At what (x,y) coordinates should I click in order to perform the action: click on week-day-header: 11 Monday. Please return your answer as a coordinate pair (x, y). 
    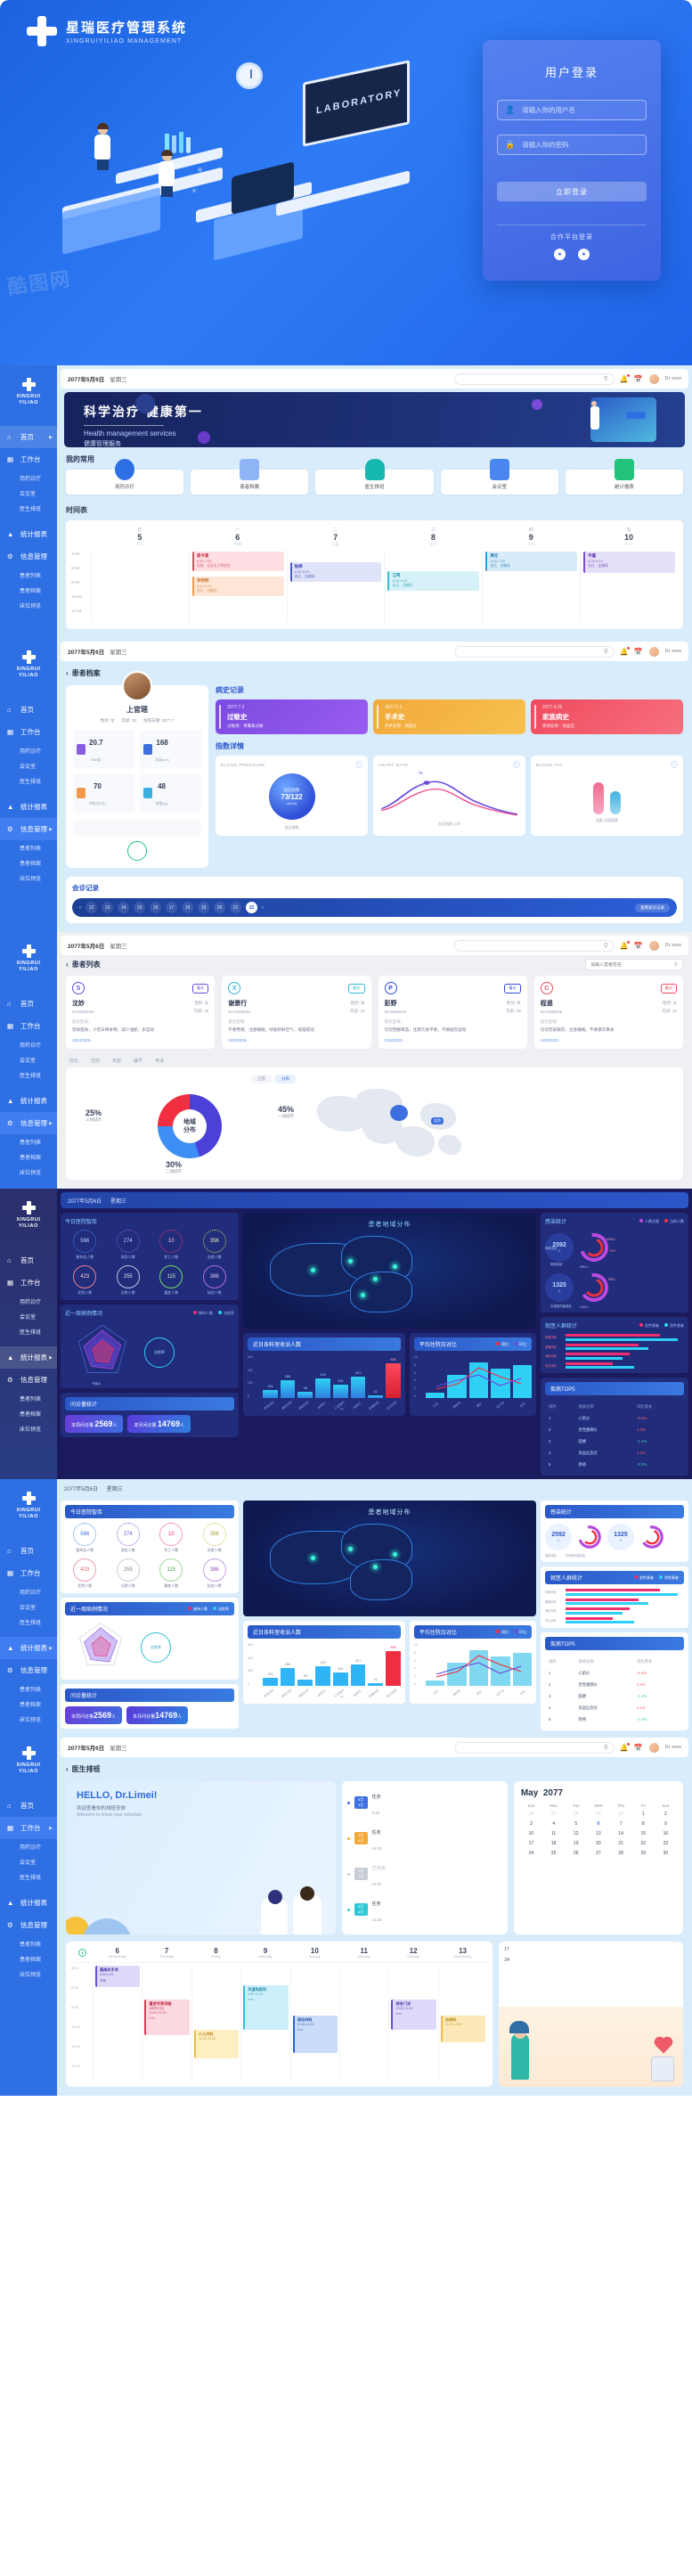
    Looking at the image, I should click on (363, 1953).